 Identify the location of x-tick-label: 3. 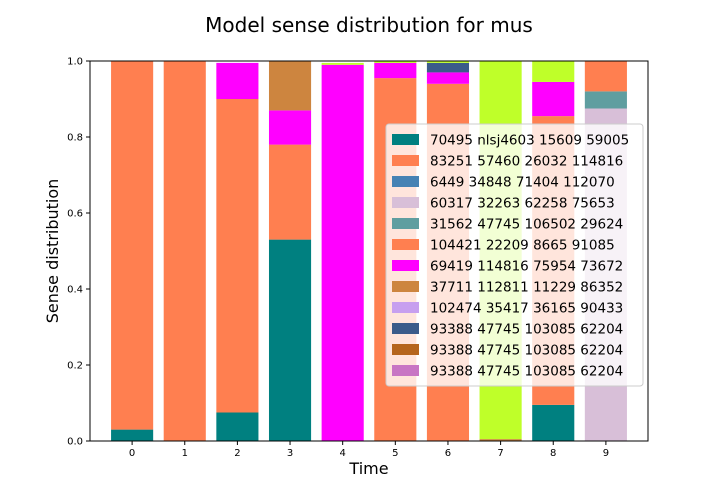
(290, 453).